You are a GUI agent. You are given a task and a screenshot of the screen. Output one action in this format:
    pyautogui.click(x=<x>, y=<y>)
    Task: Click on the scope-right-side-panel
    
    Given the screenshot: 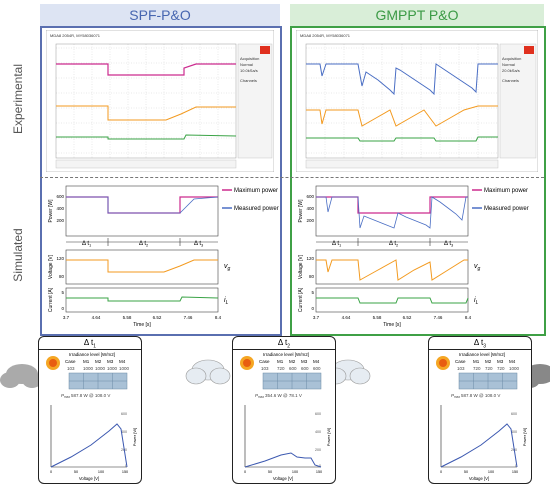 What is the action you would take?
    pyautogui.click(x=518, y=101)
    